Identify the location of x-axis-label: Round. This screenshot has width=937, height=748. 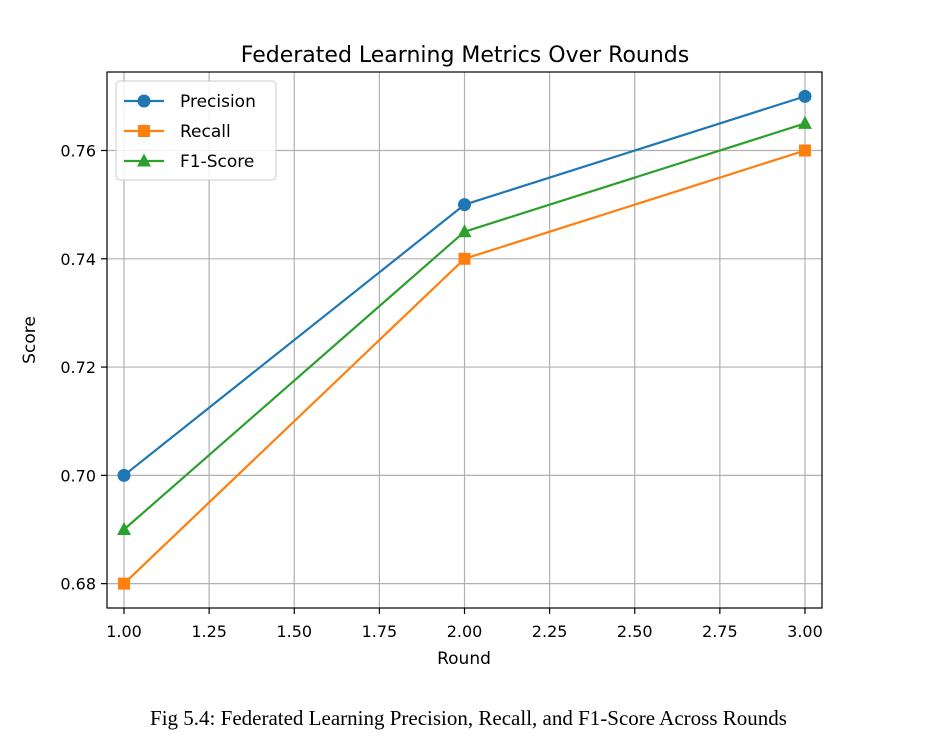
(464, 659).